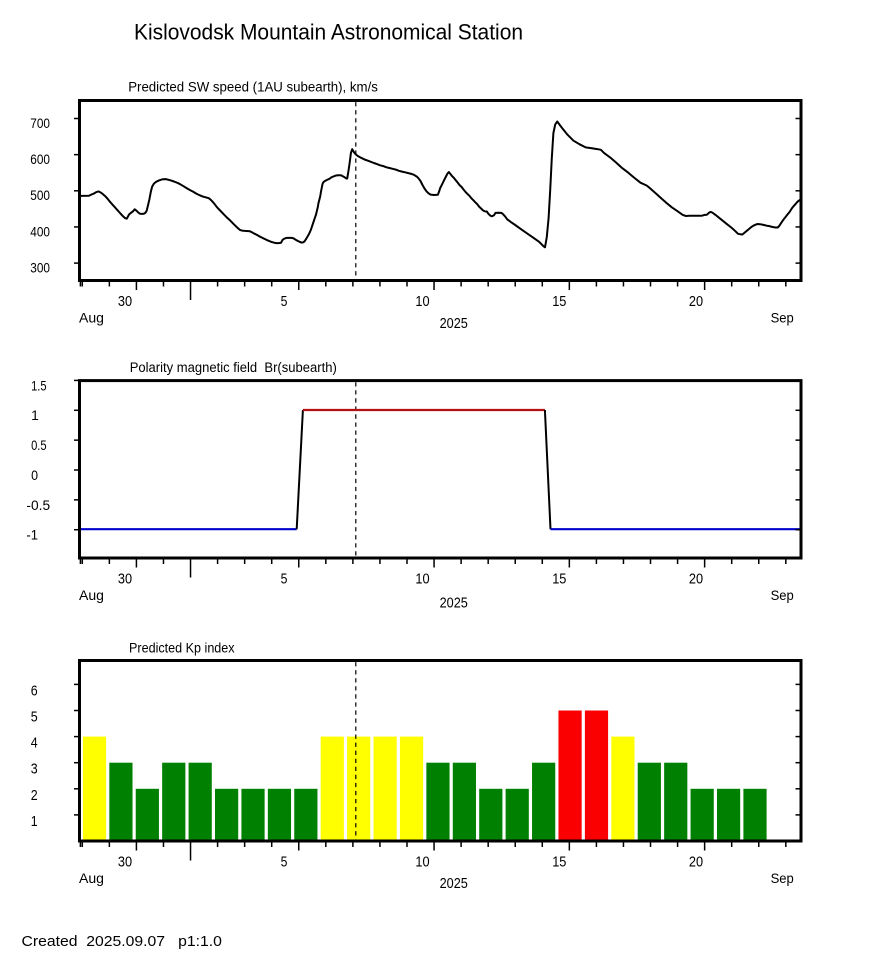 Image resolution: width=870 pixels, height=965 pixels. What do you see at coordinates (40, 268) in the screenshot?
I see `svg-text: 300` at bounding box center [40, 268].